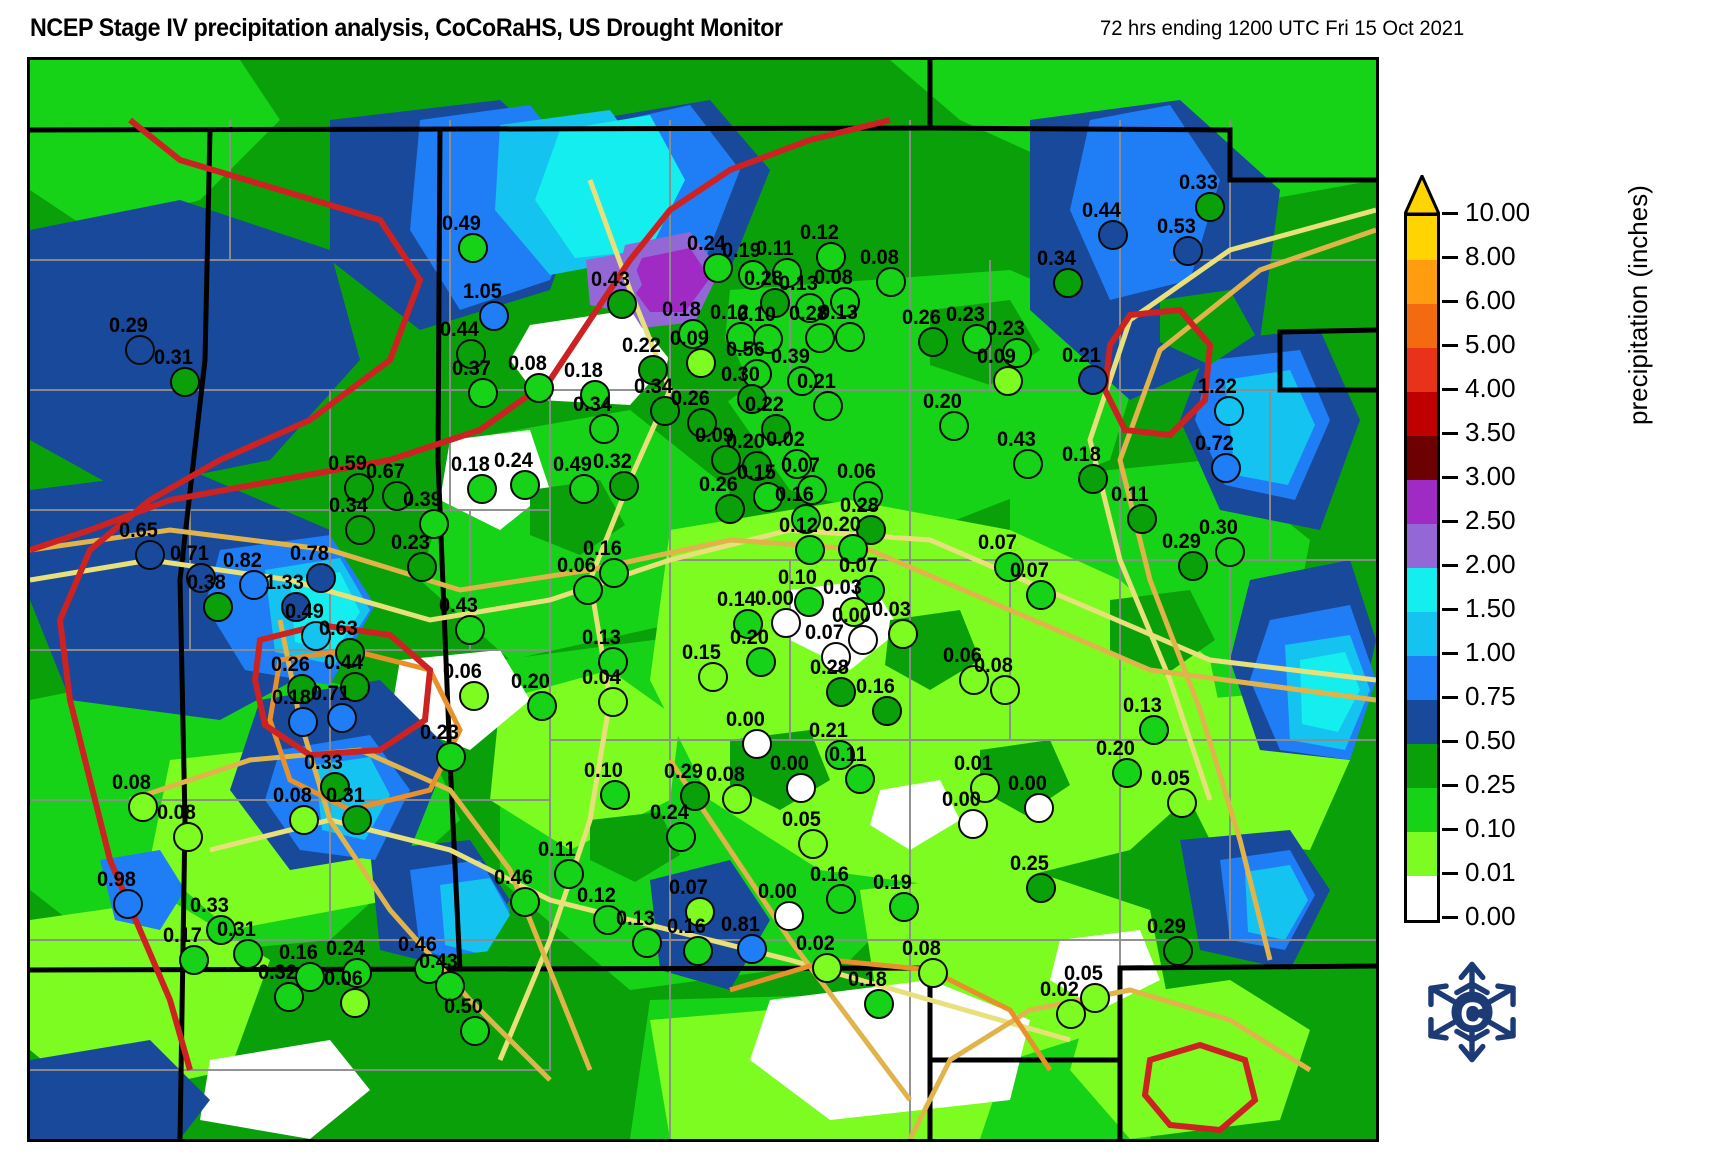 This screenshot has height=1174, width=1719. Describe the element at coordinates (347, 463) in the screenshot. I see `station-value-label: 0.59` at that location.